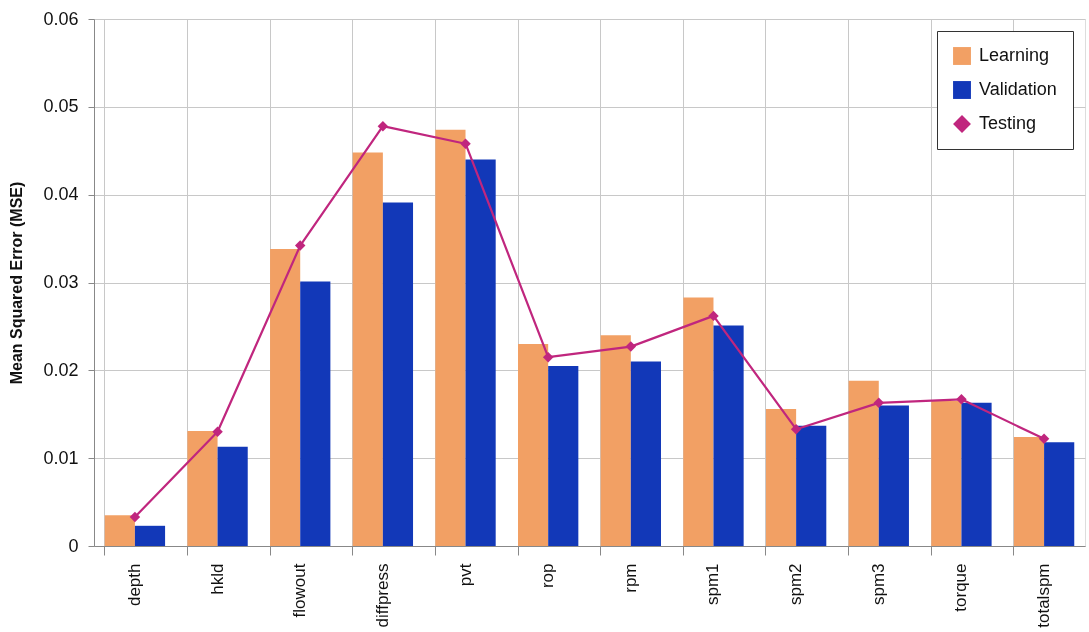 The width and height of the screenshot is (1089, 632). I want to click on x-tick-label: hkld, so click(217, 579).